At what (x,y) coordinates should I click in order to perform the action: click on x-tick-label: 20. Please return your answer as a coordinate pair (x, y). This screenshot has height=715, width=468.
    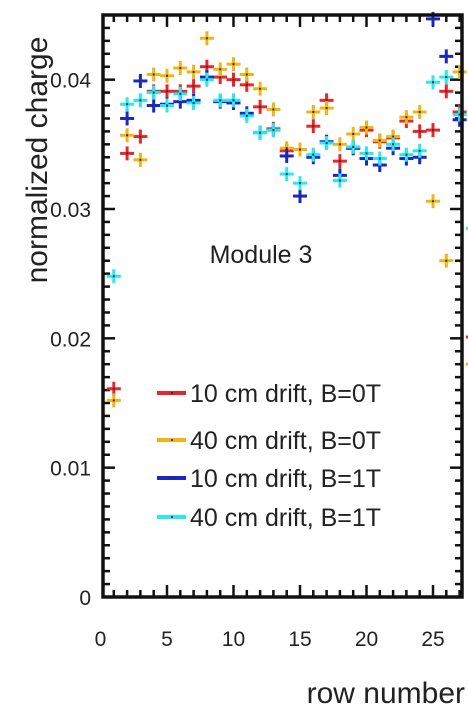
    Looking at the image, I should click on (366, 639).